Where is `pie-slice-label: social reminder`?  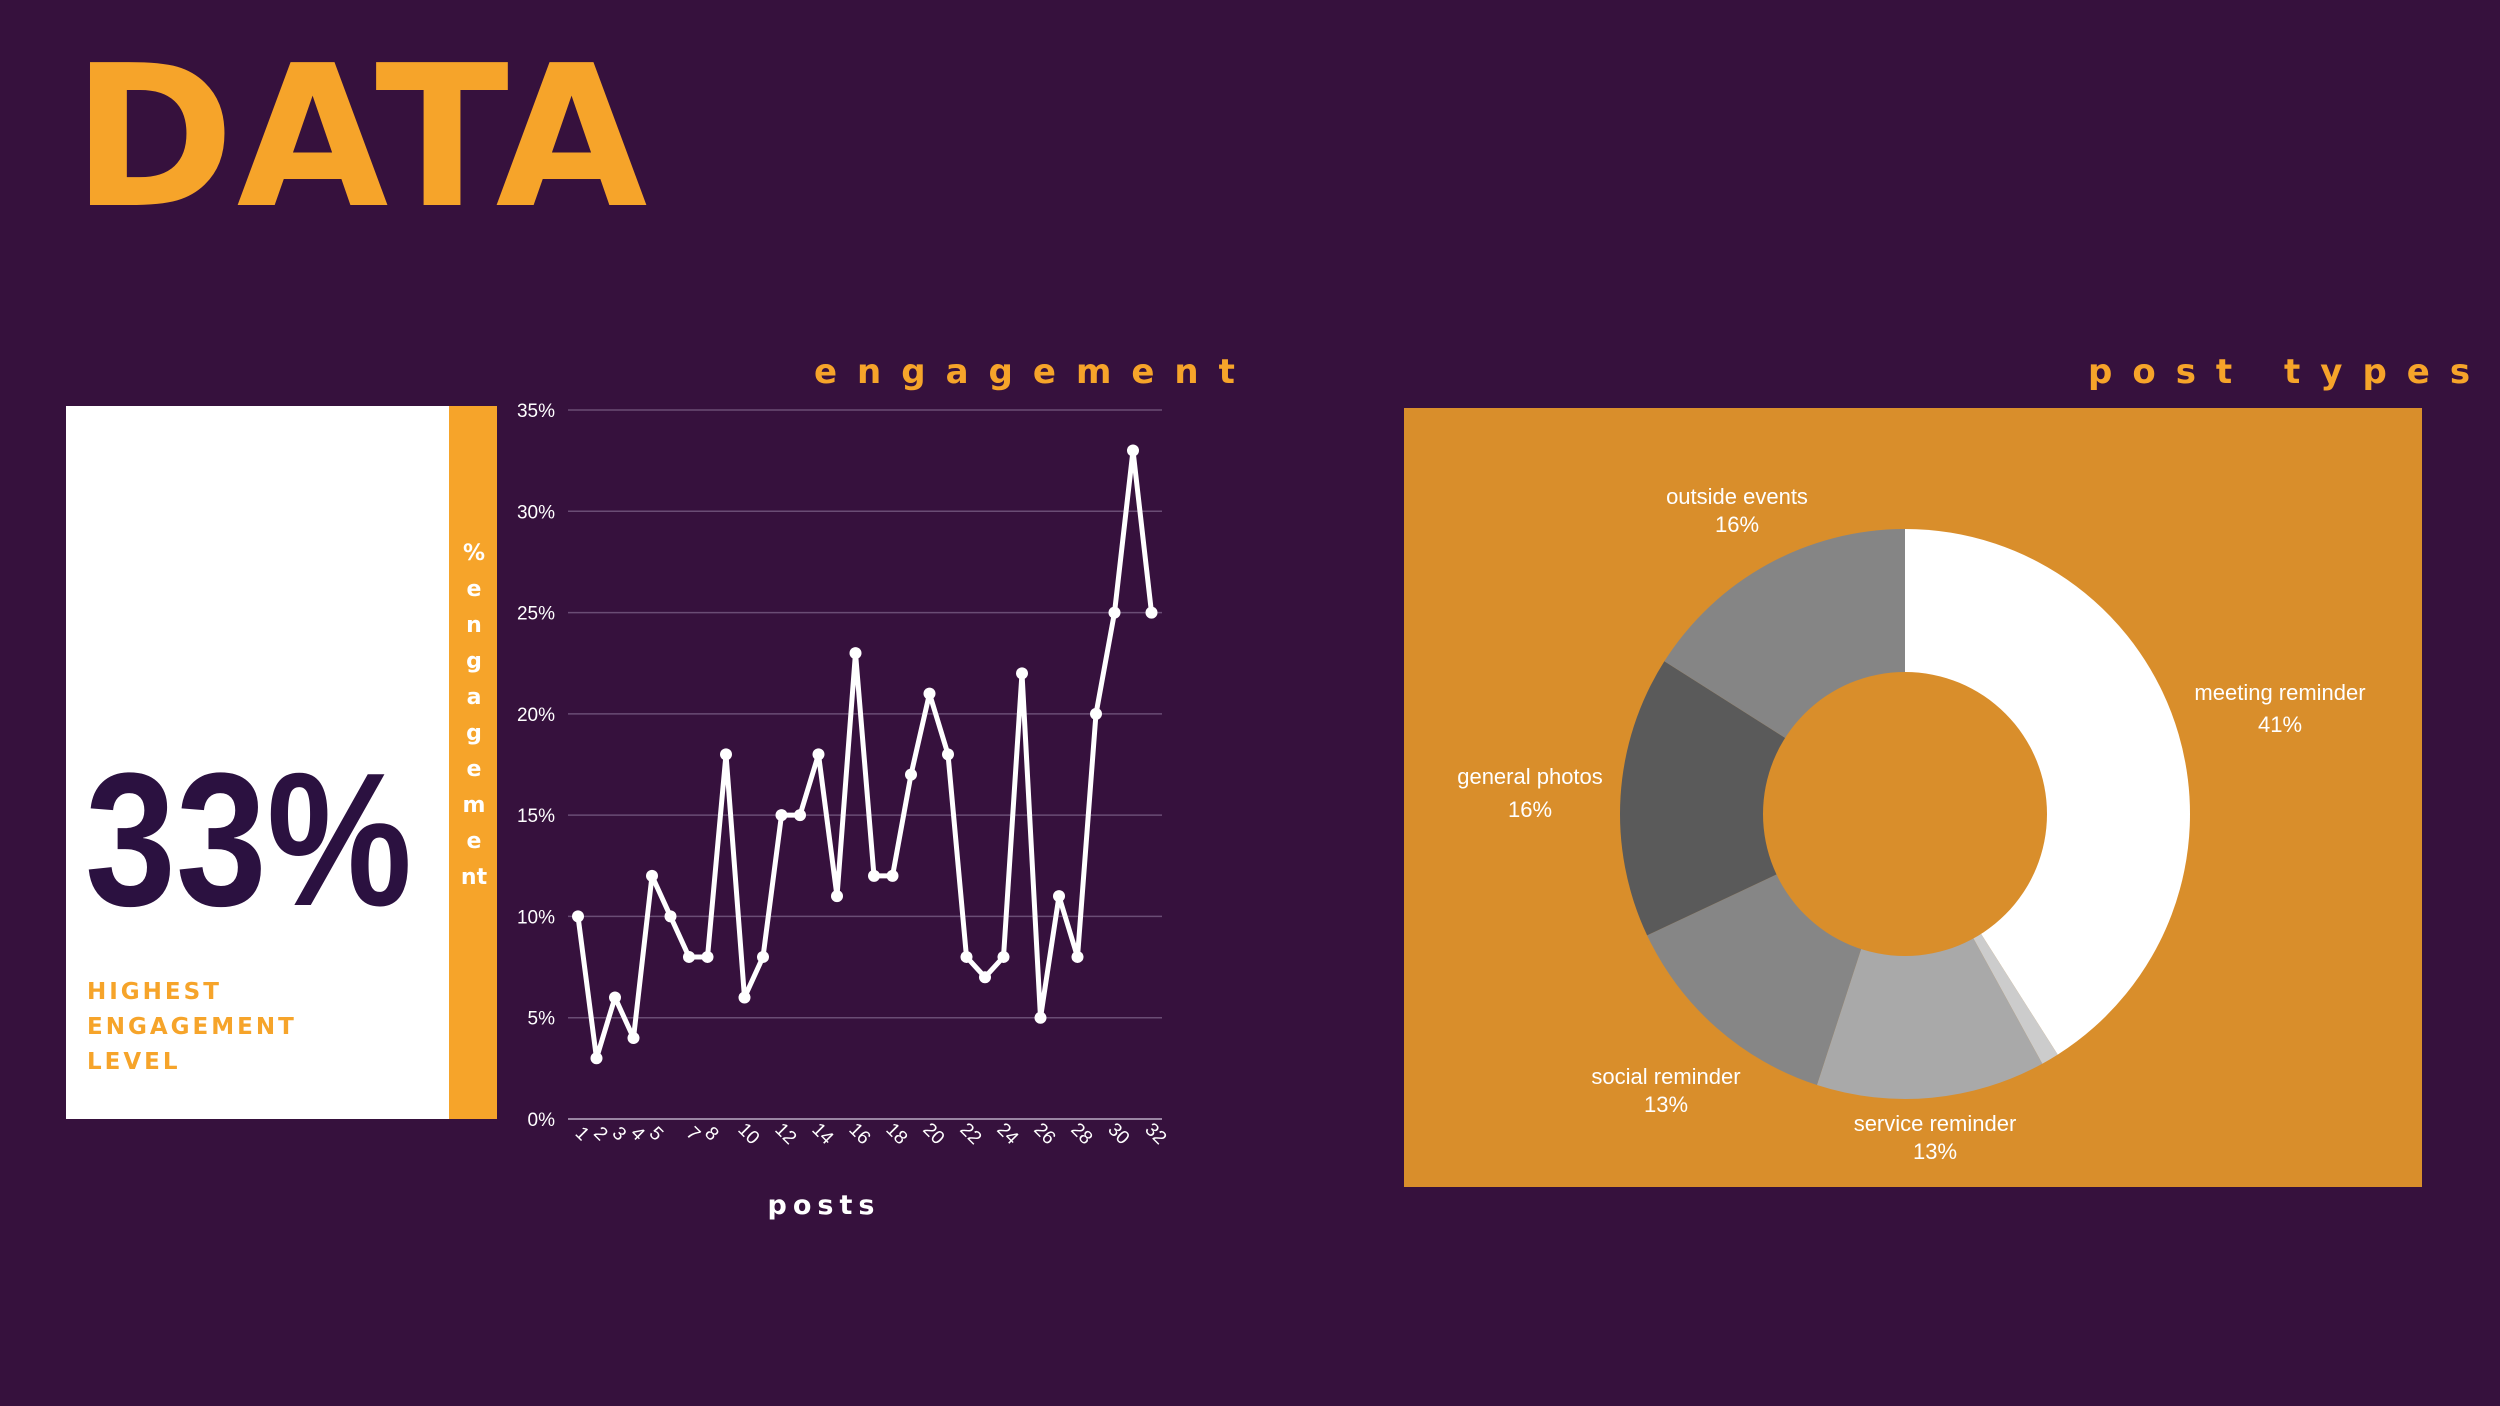 pie-slice-label: social reminder is located at coordinates (1665, 1076).